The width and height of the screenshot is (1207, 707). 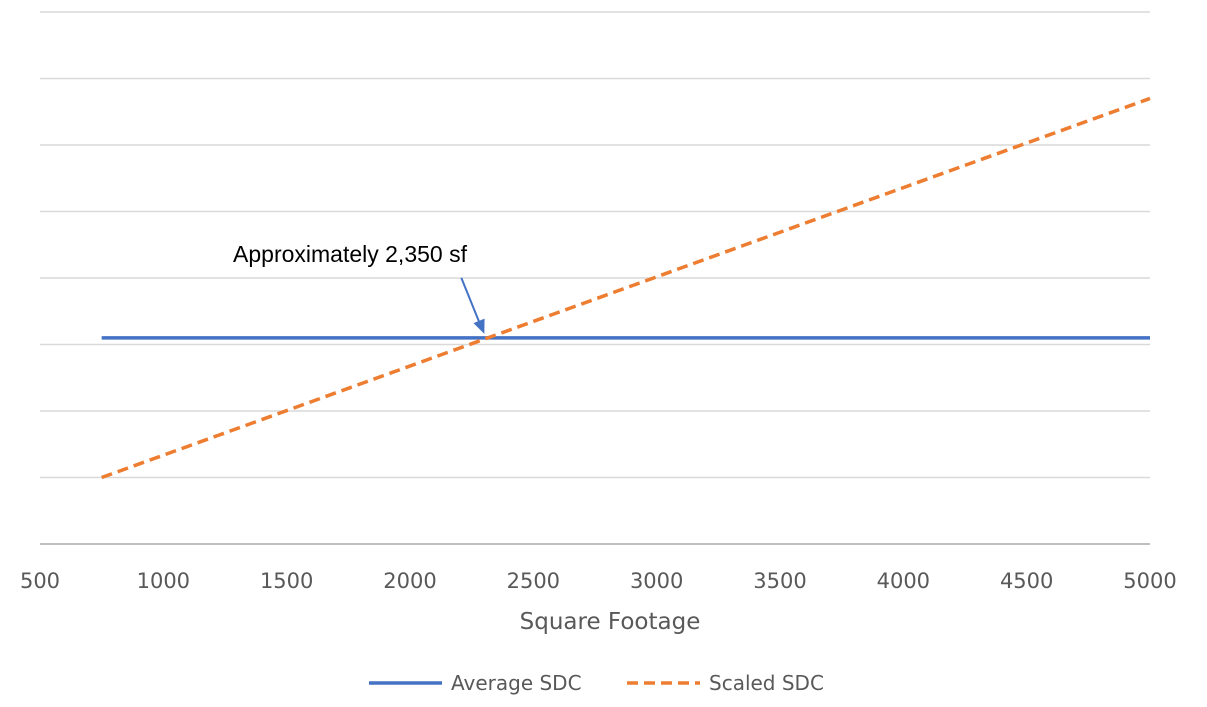 What do you see at coordinates (533, 581) in the screenshot?
I see `x-tick-label: 2500` at bounding box center [533, 581].